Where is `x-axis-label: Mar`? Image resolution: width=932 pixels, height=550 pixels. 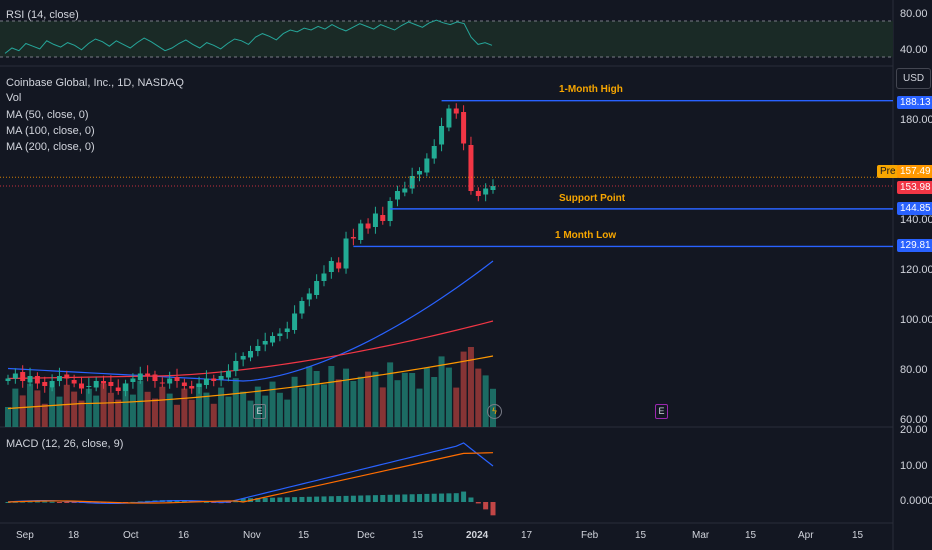 x-axis-label: Mar is located at coordinates (701, 535).